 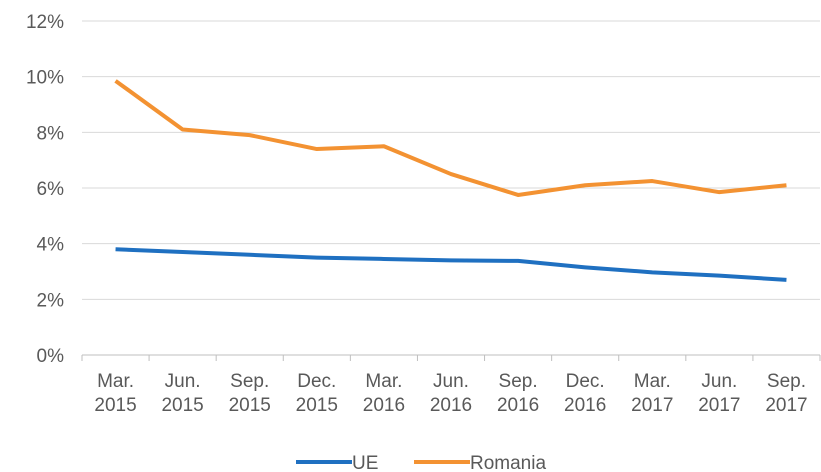 What do you see at coordinates (786, 393) in the screenshot?
I see `x-tick-label: Sep. 2017` at bounding box center [786, 393].